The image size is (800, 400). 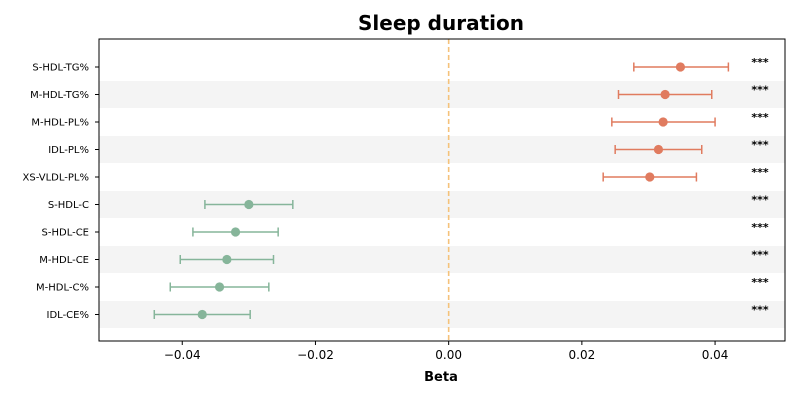 I want to click on x-tick-label: 0.00, so click(x=448, y=355).